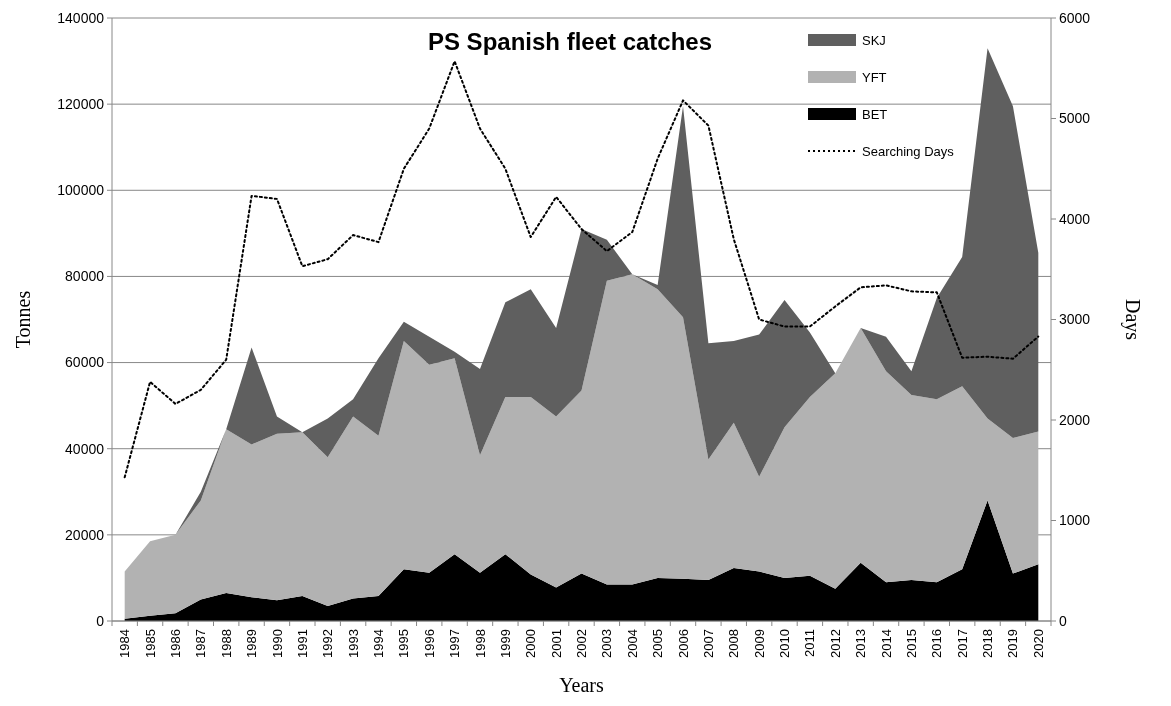 This screenshot has height=706, width=1171. Describe the element at coordinates (1013, 643) in the screenshot. I see `x-tick-label: 2019` at that location.